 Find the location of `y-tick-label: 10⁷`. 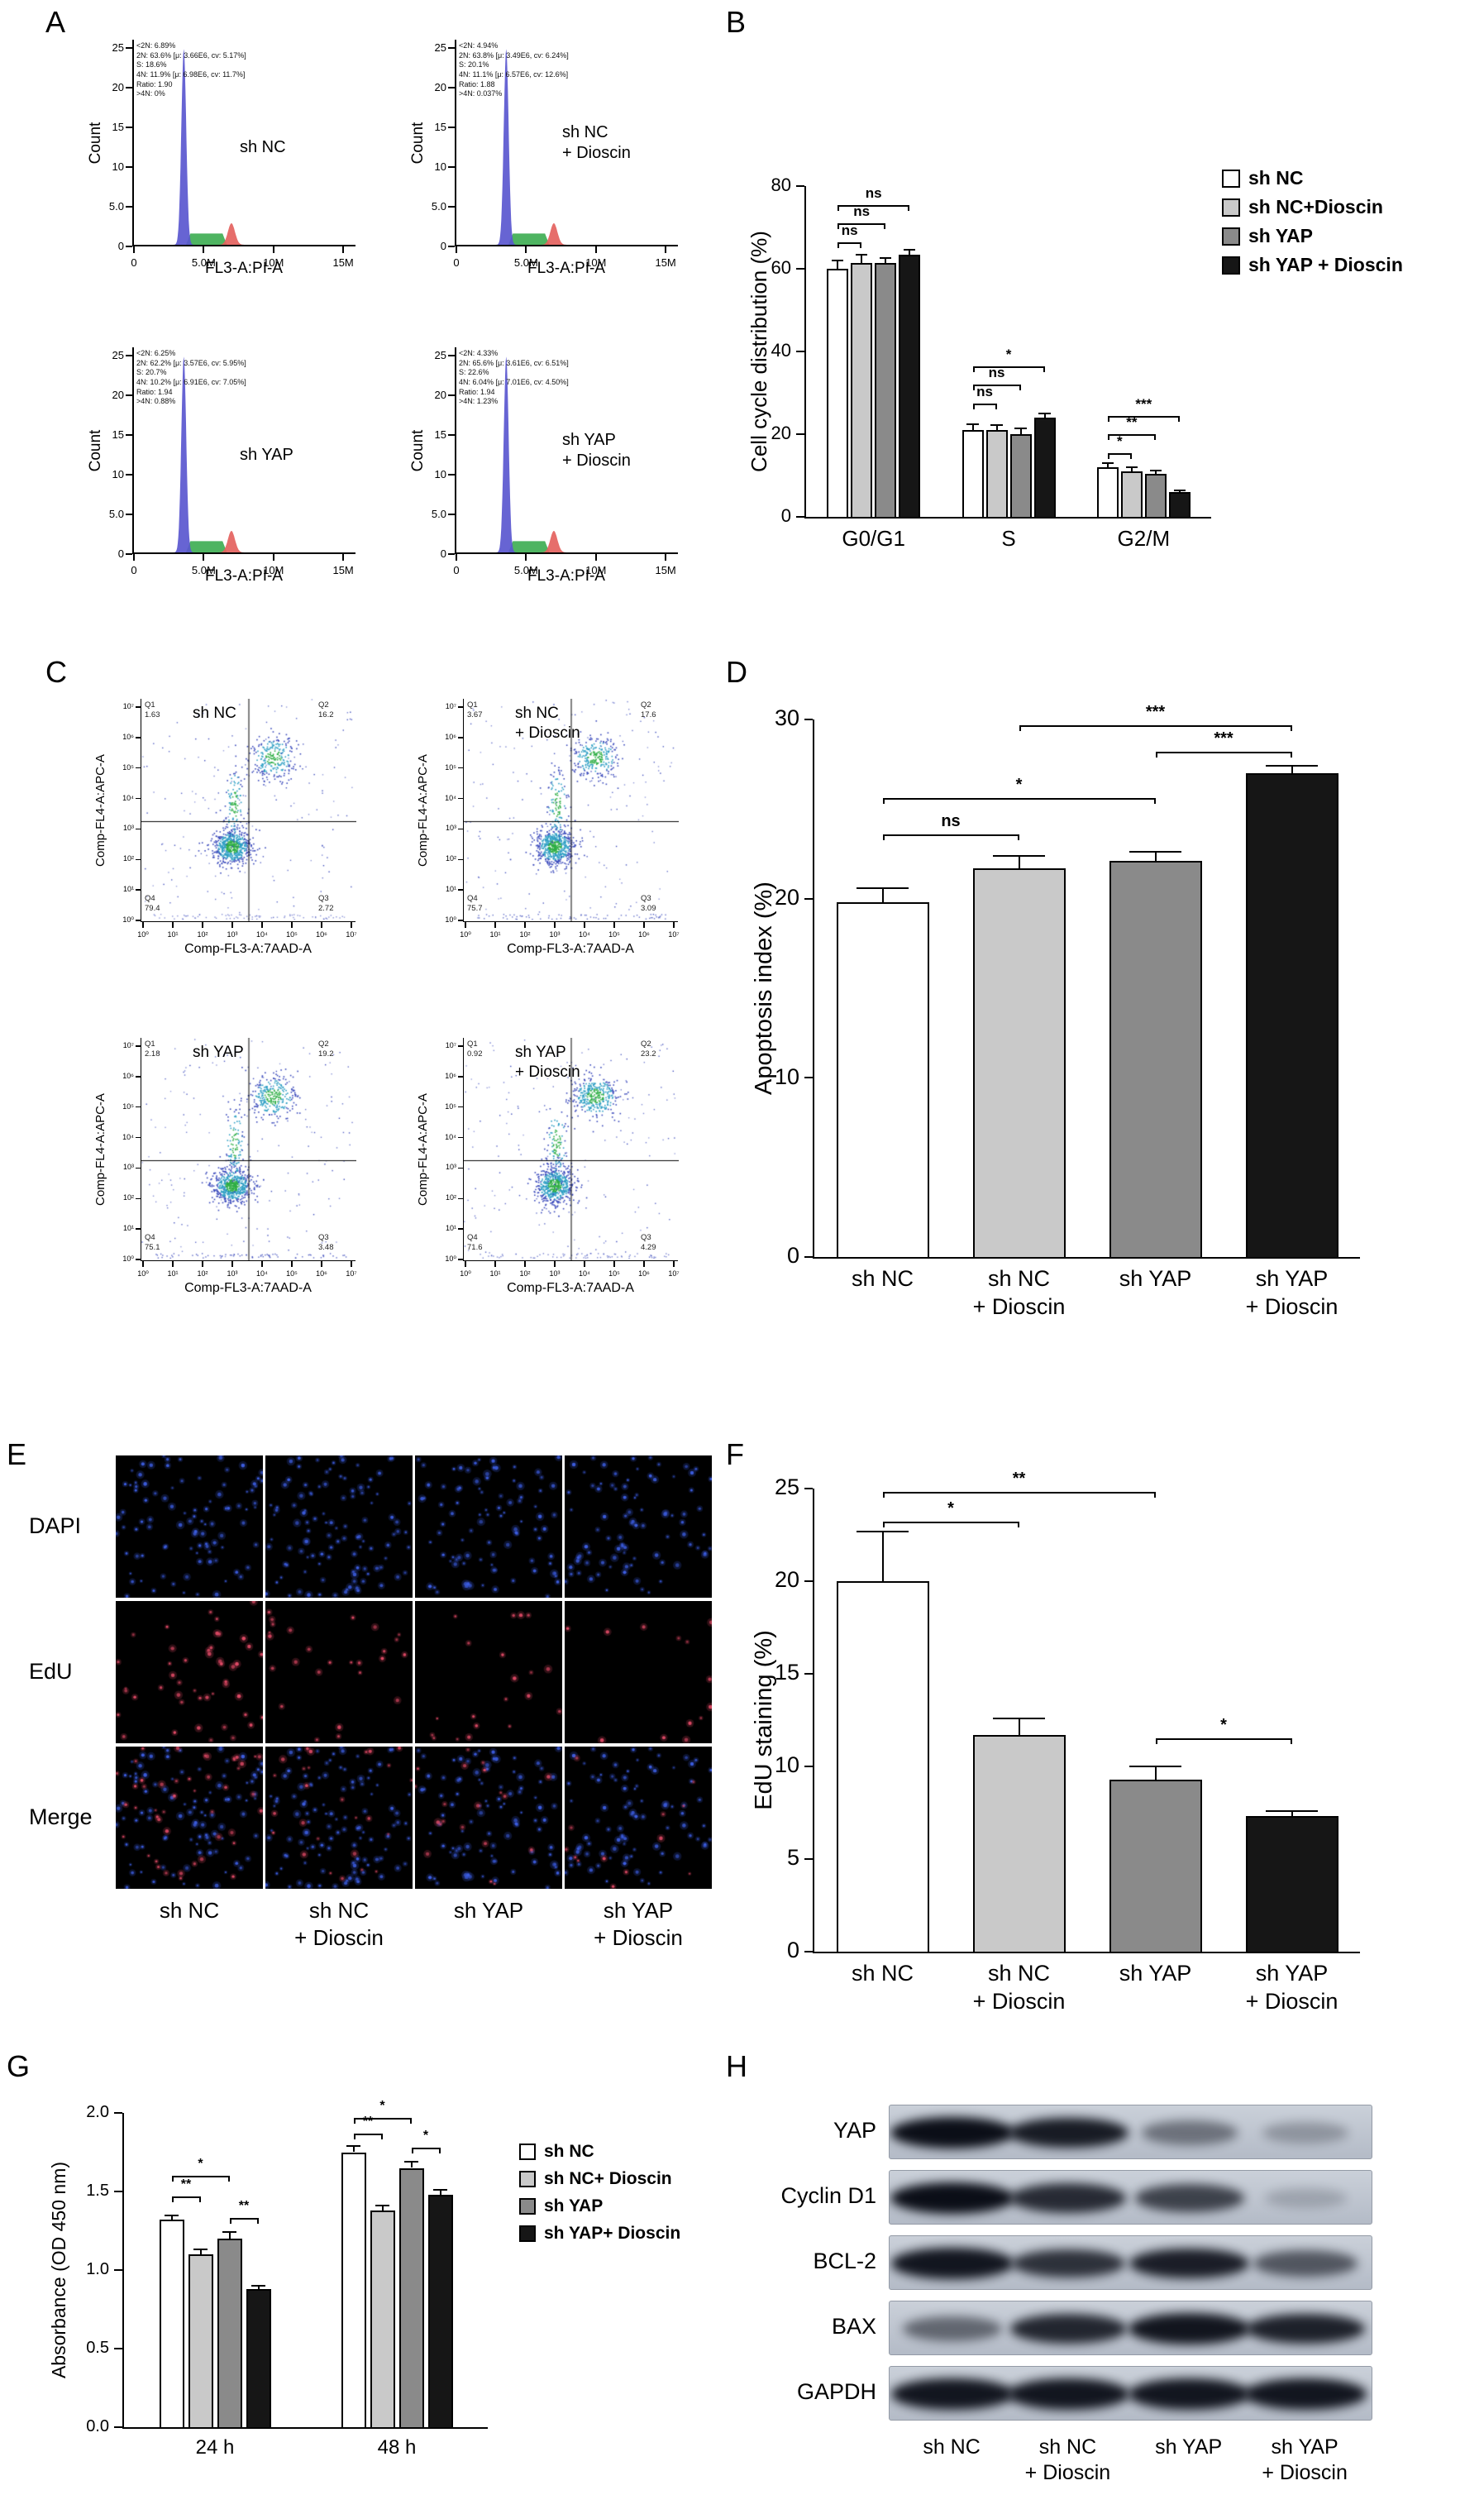

y-tick-label: 10⁷ is located at coordinates (128, 706).